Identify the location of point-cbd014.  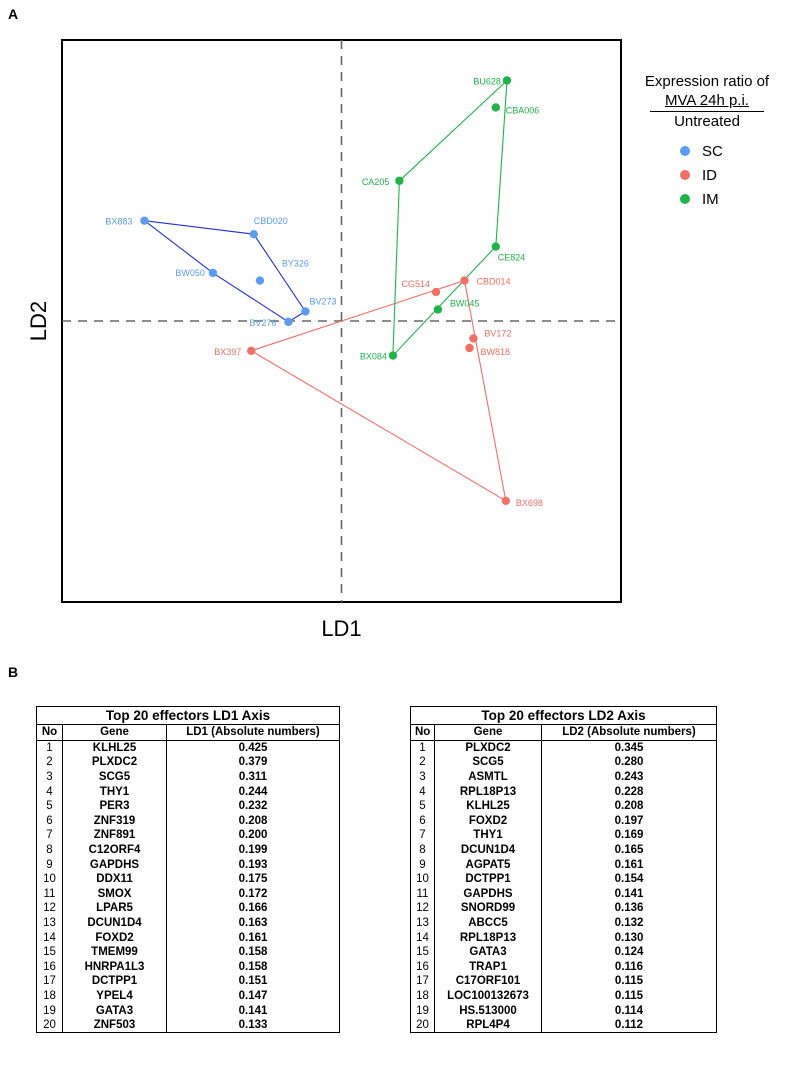
(464, 280).